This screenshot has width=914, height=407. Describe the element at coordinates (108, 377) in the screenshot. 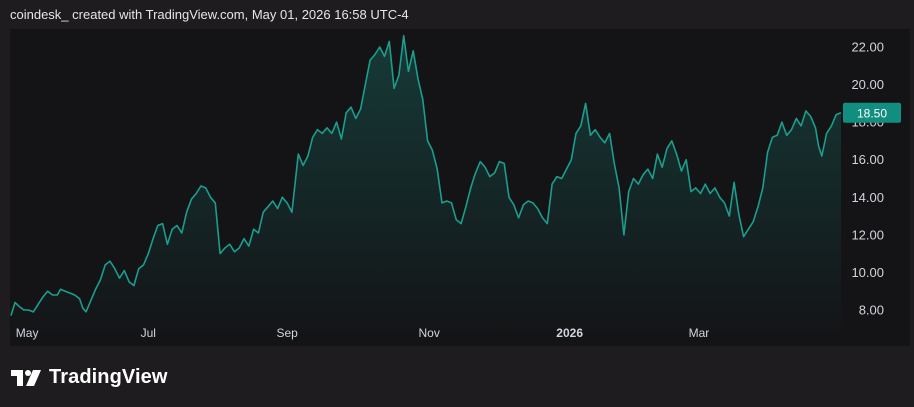

I see `tradingview-wordmark: TradingView` at that location.